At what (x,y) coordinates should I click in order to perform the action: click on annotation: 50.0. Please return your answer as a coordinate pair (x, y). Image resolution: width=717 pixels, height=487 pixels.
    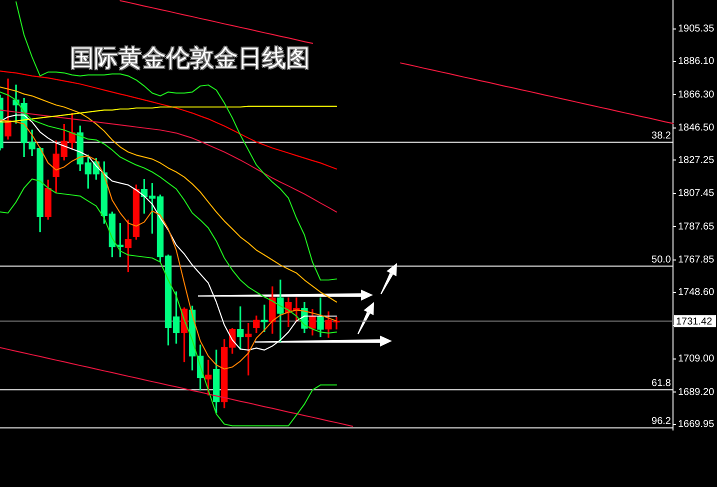
    Looking at the image, I should click on (662, 260).